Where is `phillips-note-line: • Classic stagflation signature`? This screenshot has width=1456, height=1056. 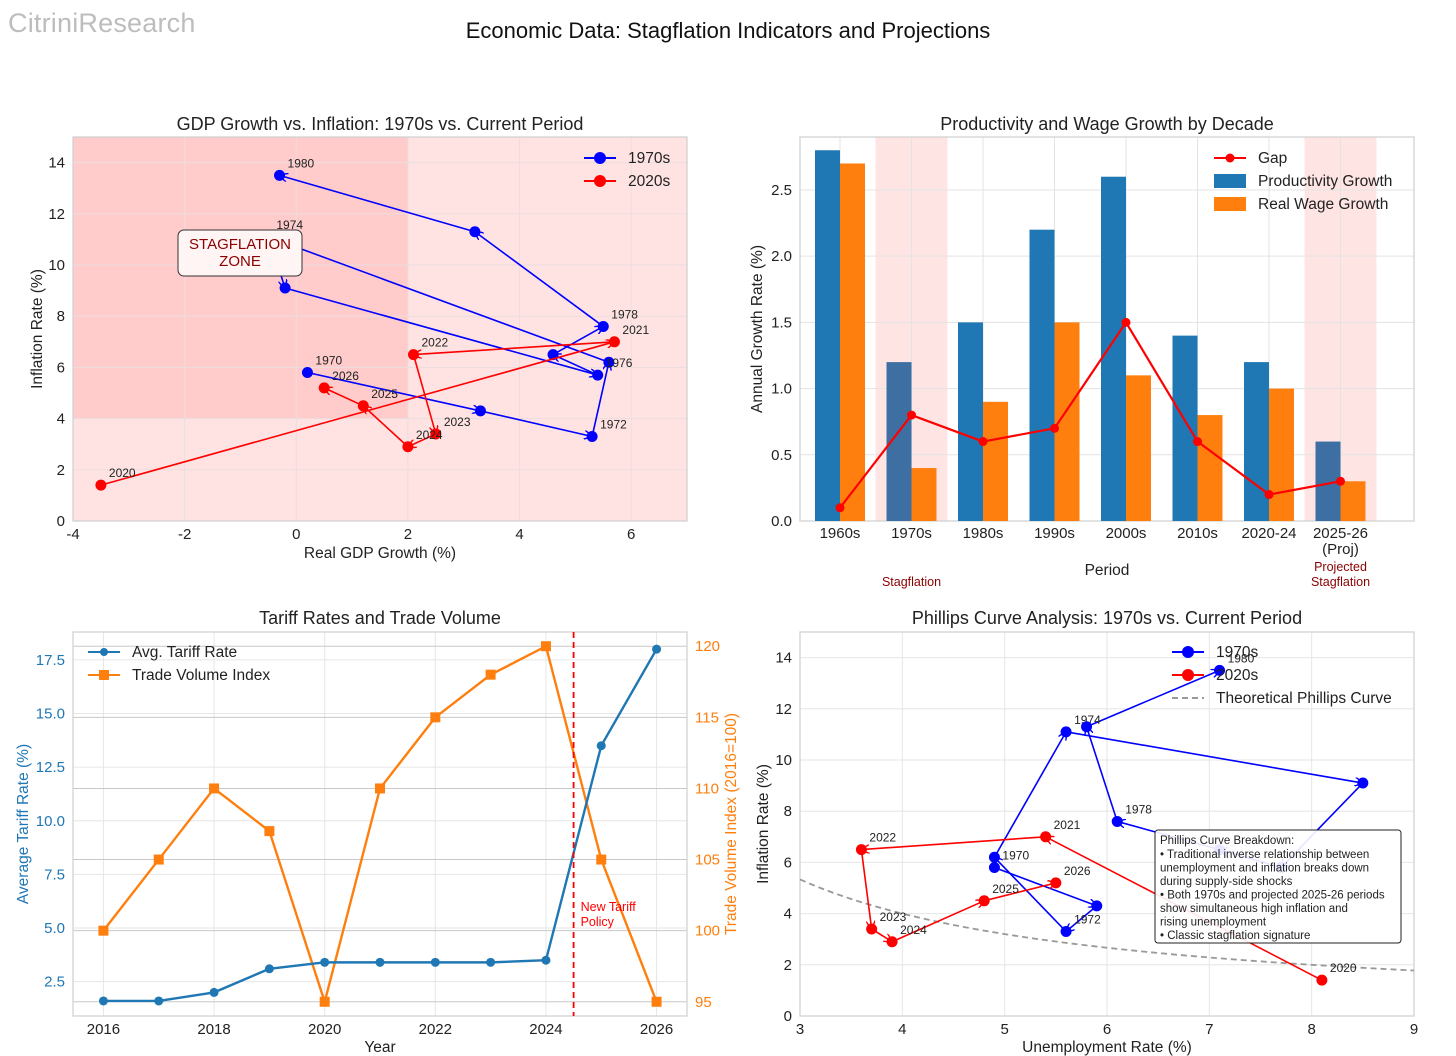 phillips-note-line: • Classic stagflation signature is located at coordinates (1235, 936).